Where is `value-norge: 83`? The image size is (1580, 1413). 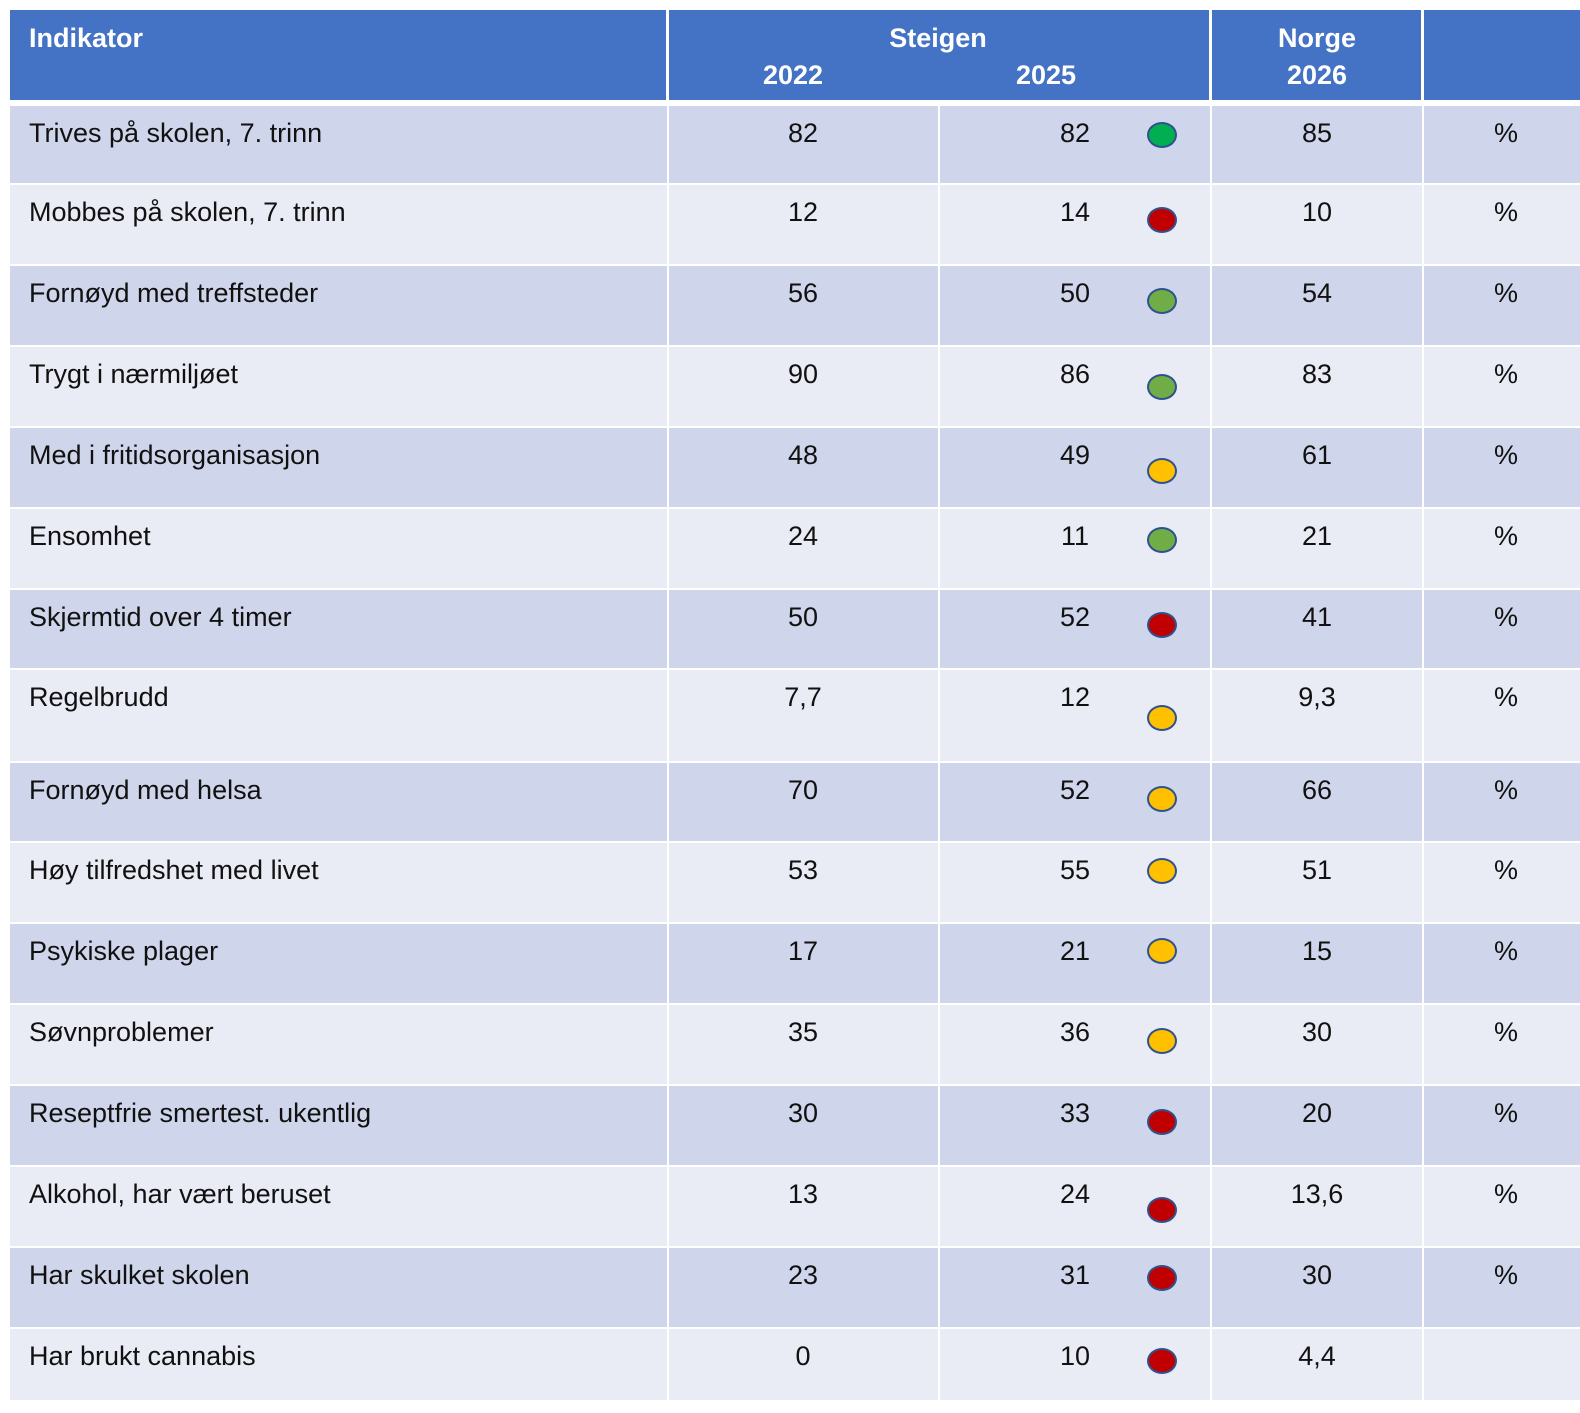 value-norge: 83 is located at coordinates (1317, 374).